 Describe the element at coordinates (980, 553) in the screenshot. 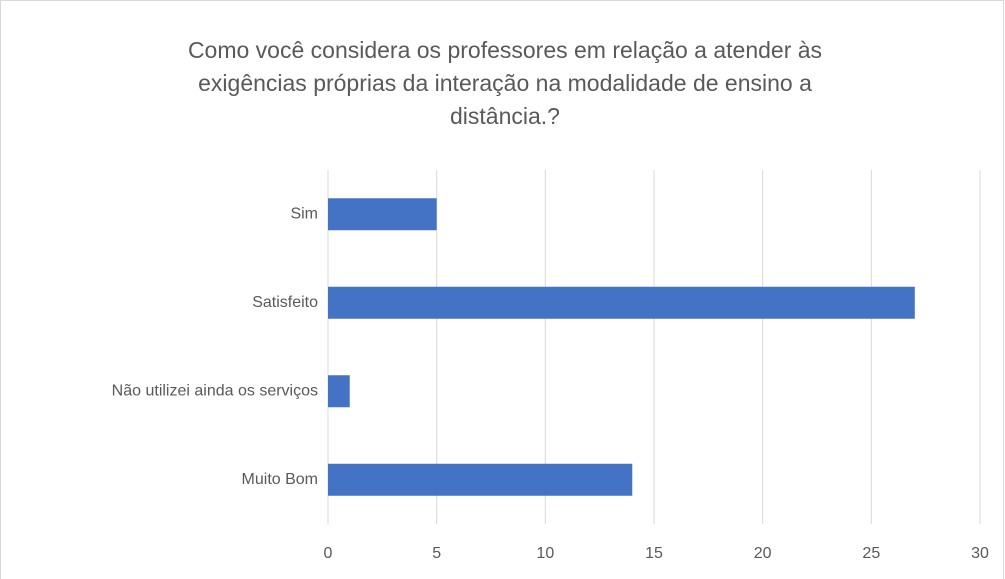

I see `x-tick-label: 30` at that location.